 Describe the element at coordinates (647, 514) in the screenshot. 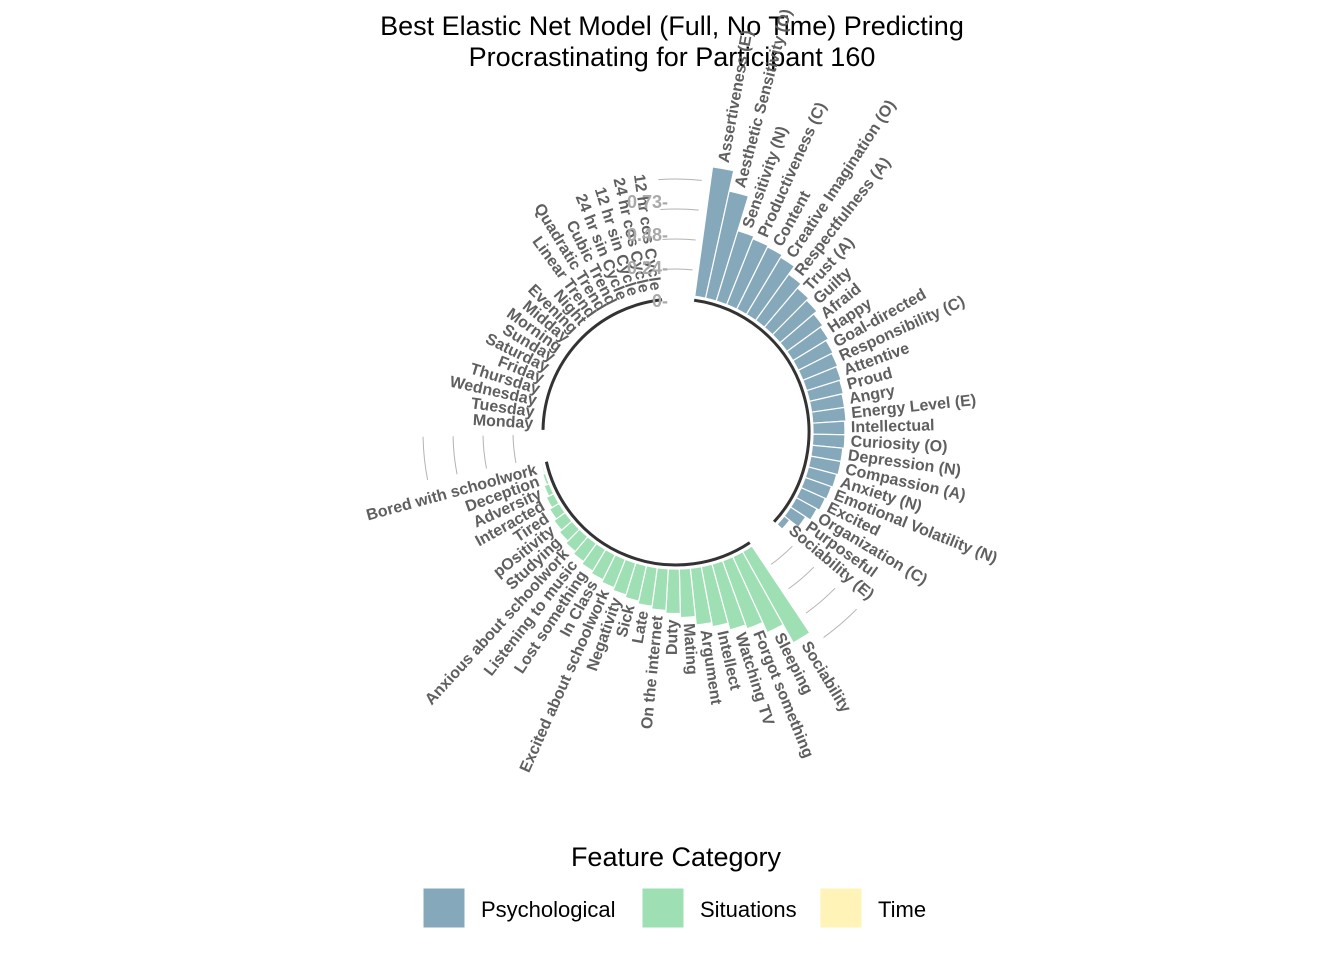

I see `group-baseline-situations` at that location.